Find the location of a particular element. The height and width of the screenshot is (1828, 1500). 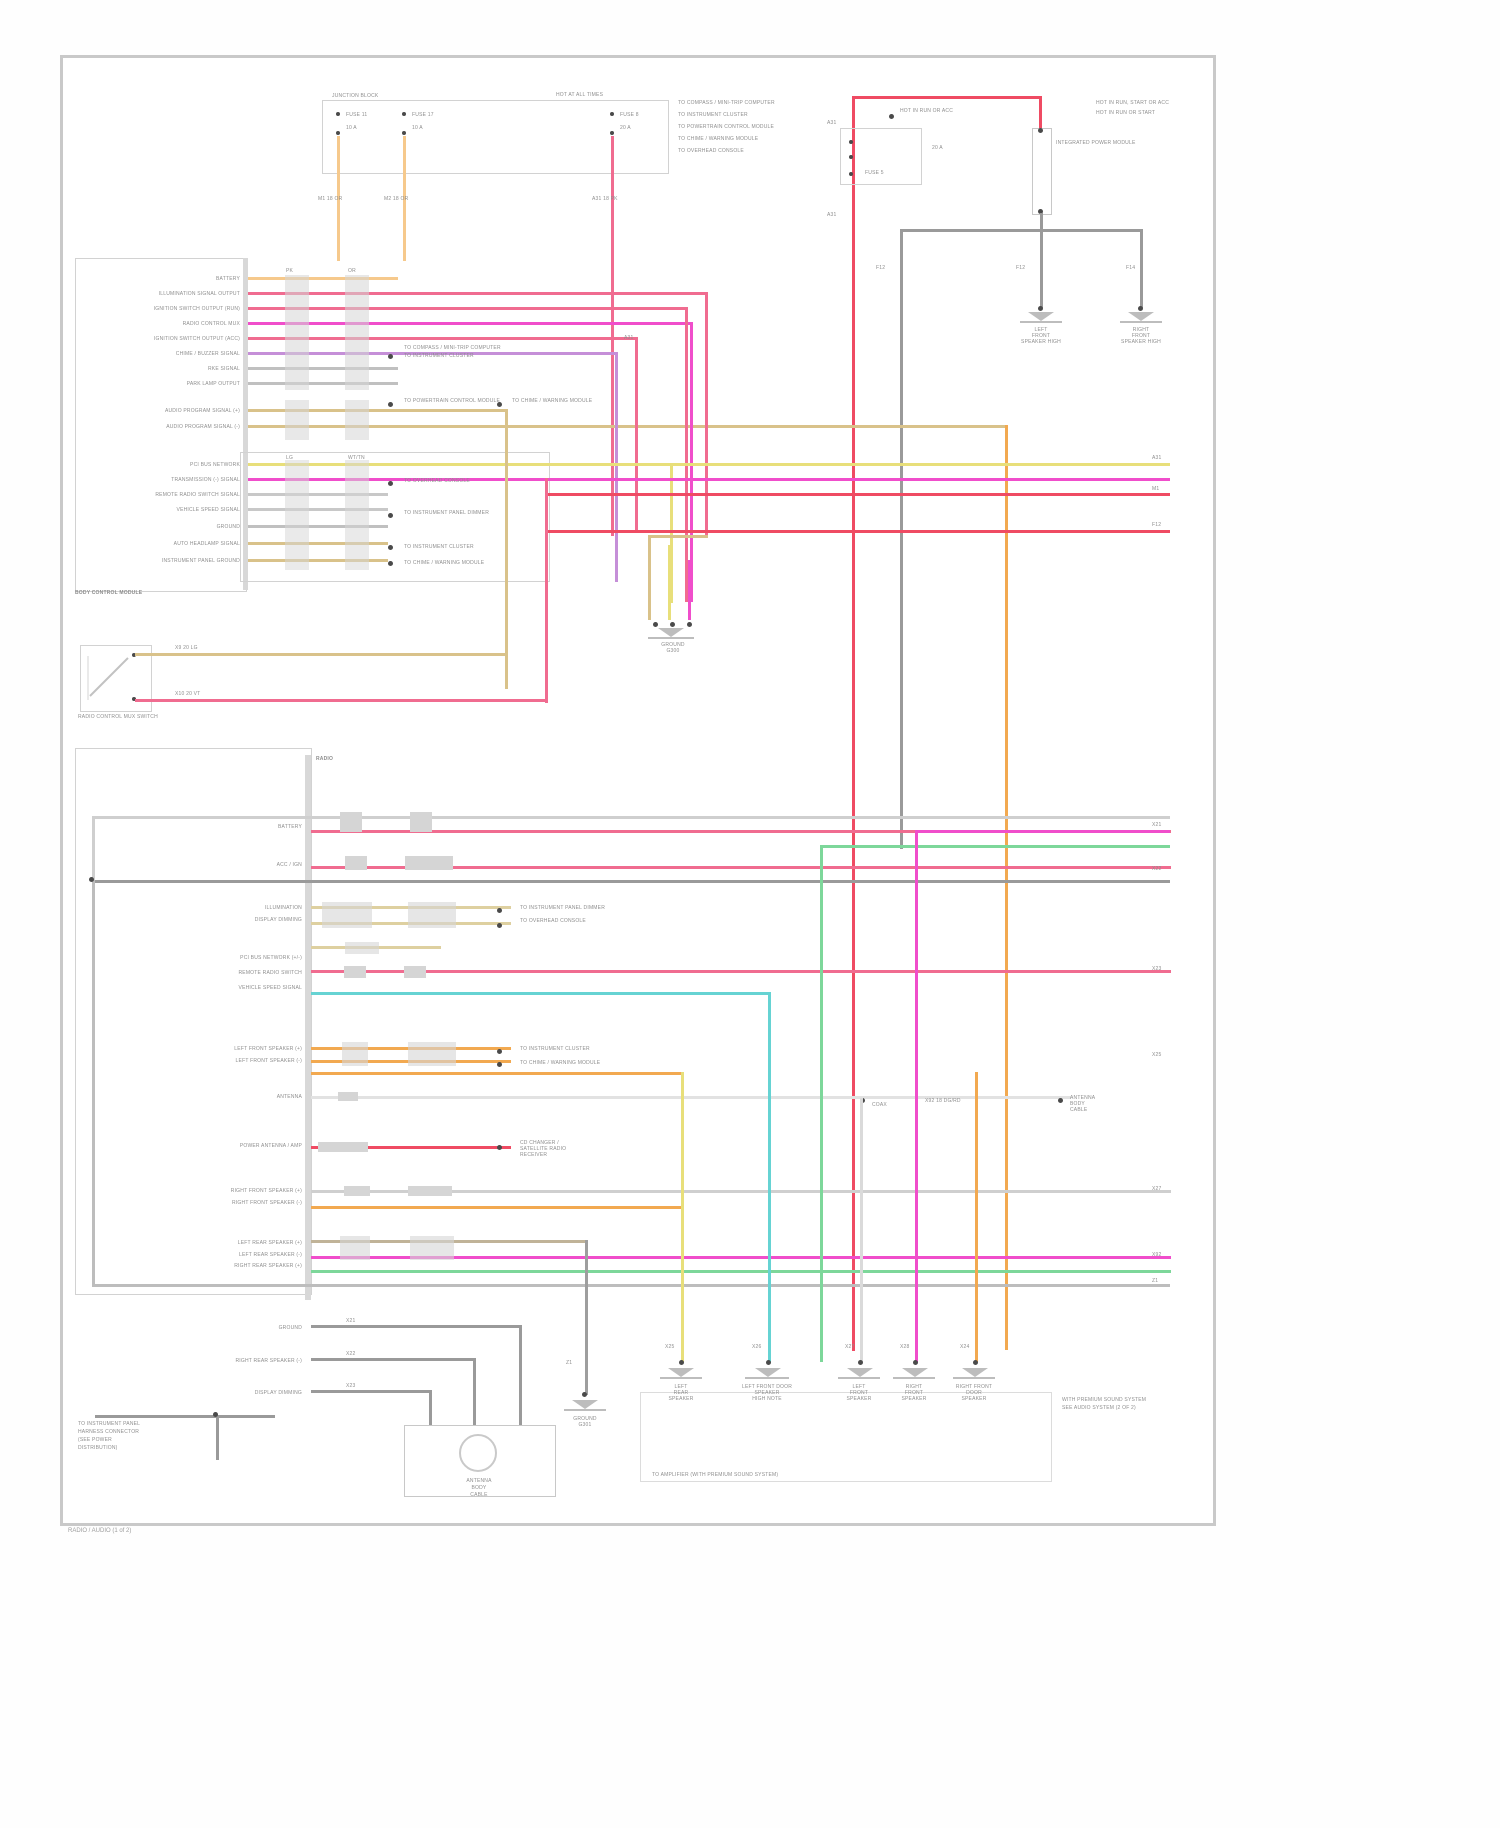

bcm-lpin-3: VEHICLE SPEED SIGNAL is located at coordinates (208, 510).